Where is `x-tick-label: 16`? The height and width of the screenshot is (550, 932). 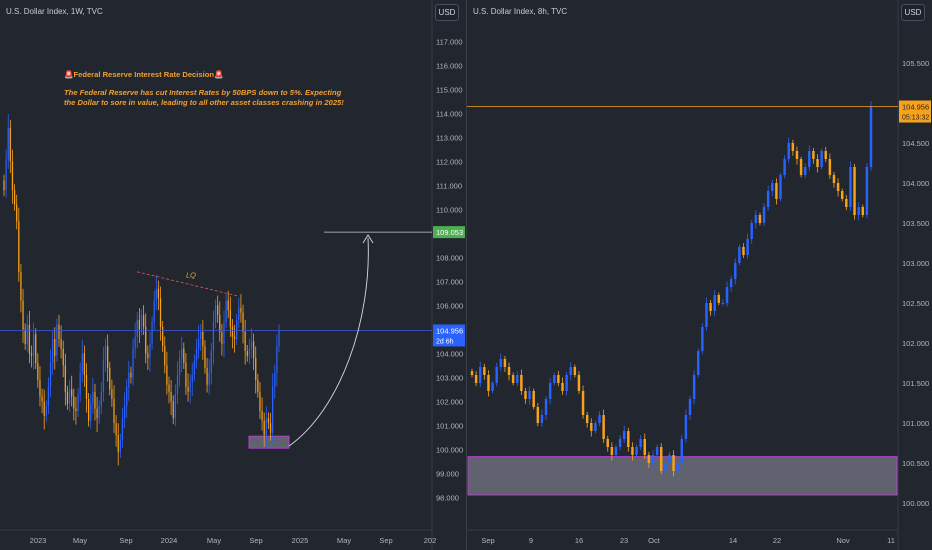 x-tick-label: 16 is located at coordinates (579, 540).